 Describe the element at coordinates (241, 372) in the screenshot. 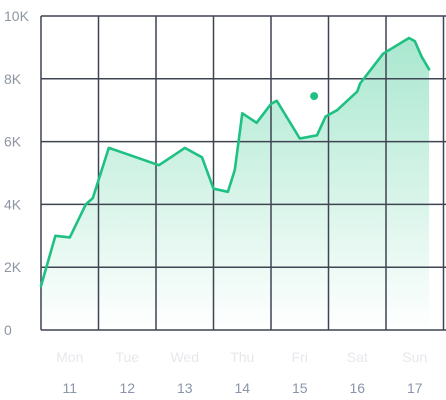

I see `x-axis-ticks: Mon Tue Wed Thu Fri Sat Sun 11 12 13 14 15 16 17` at that location.